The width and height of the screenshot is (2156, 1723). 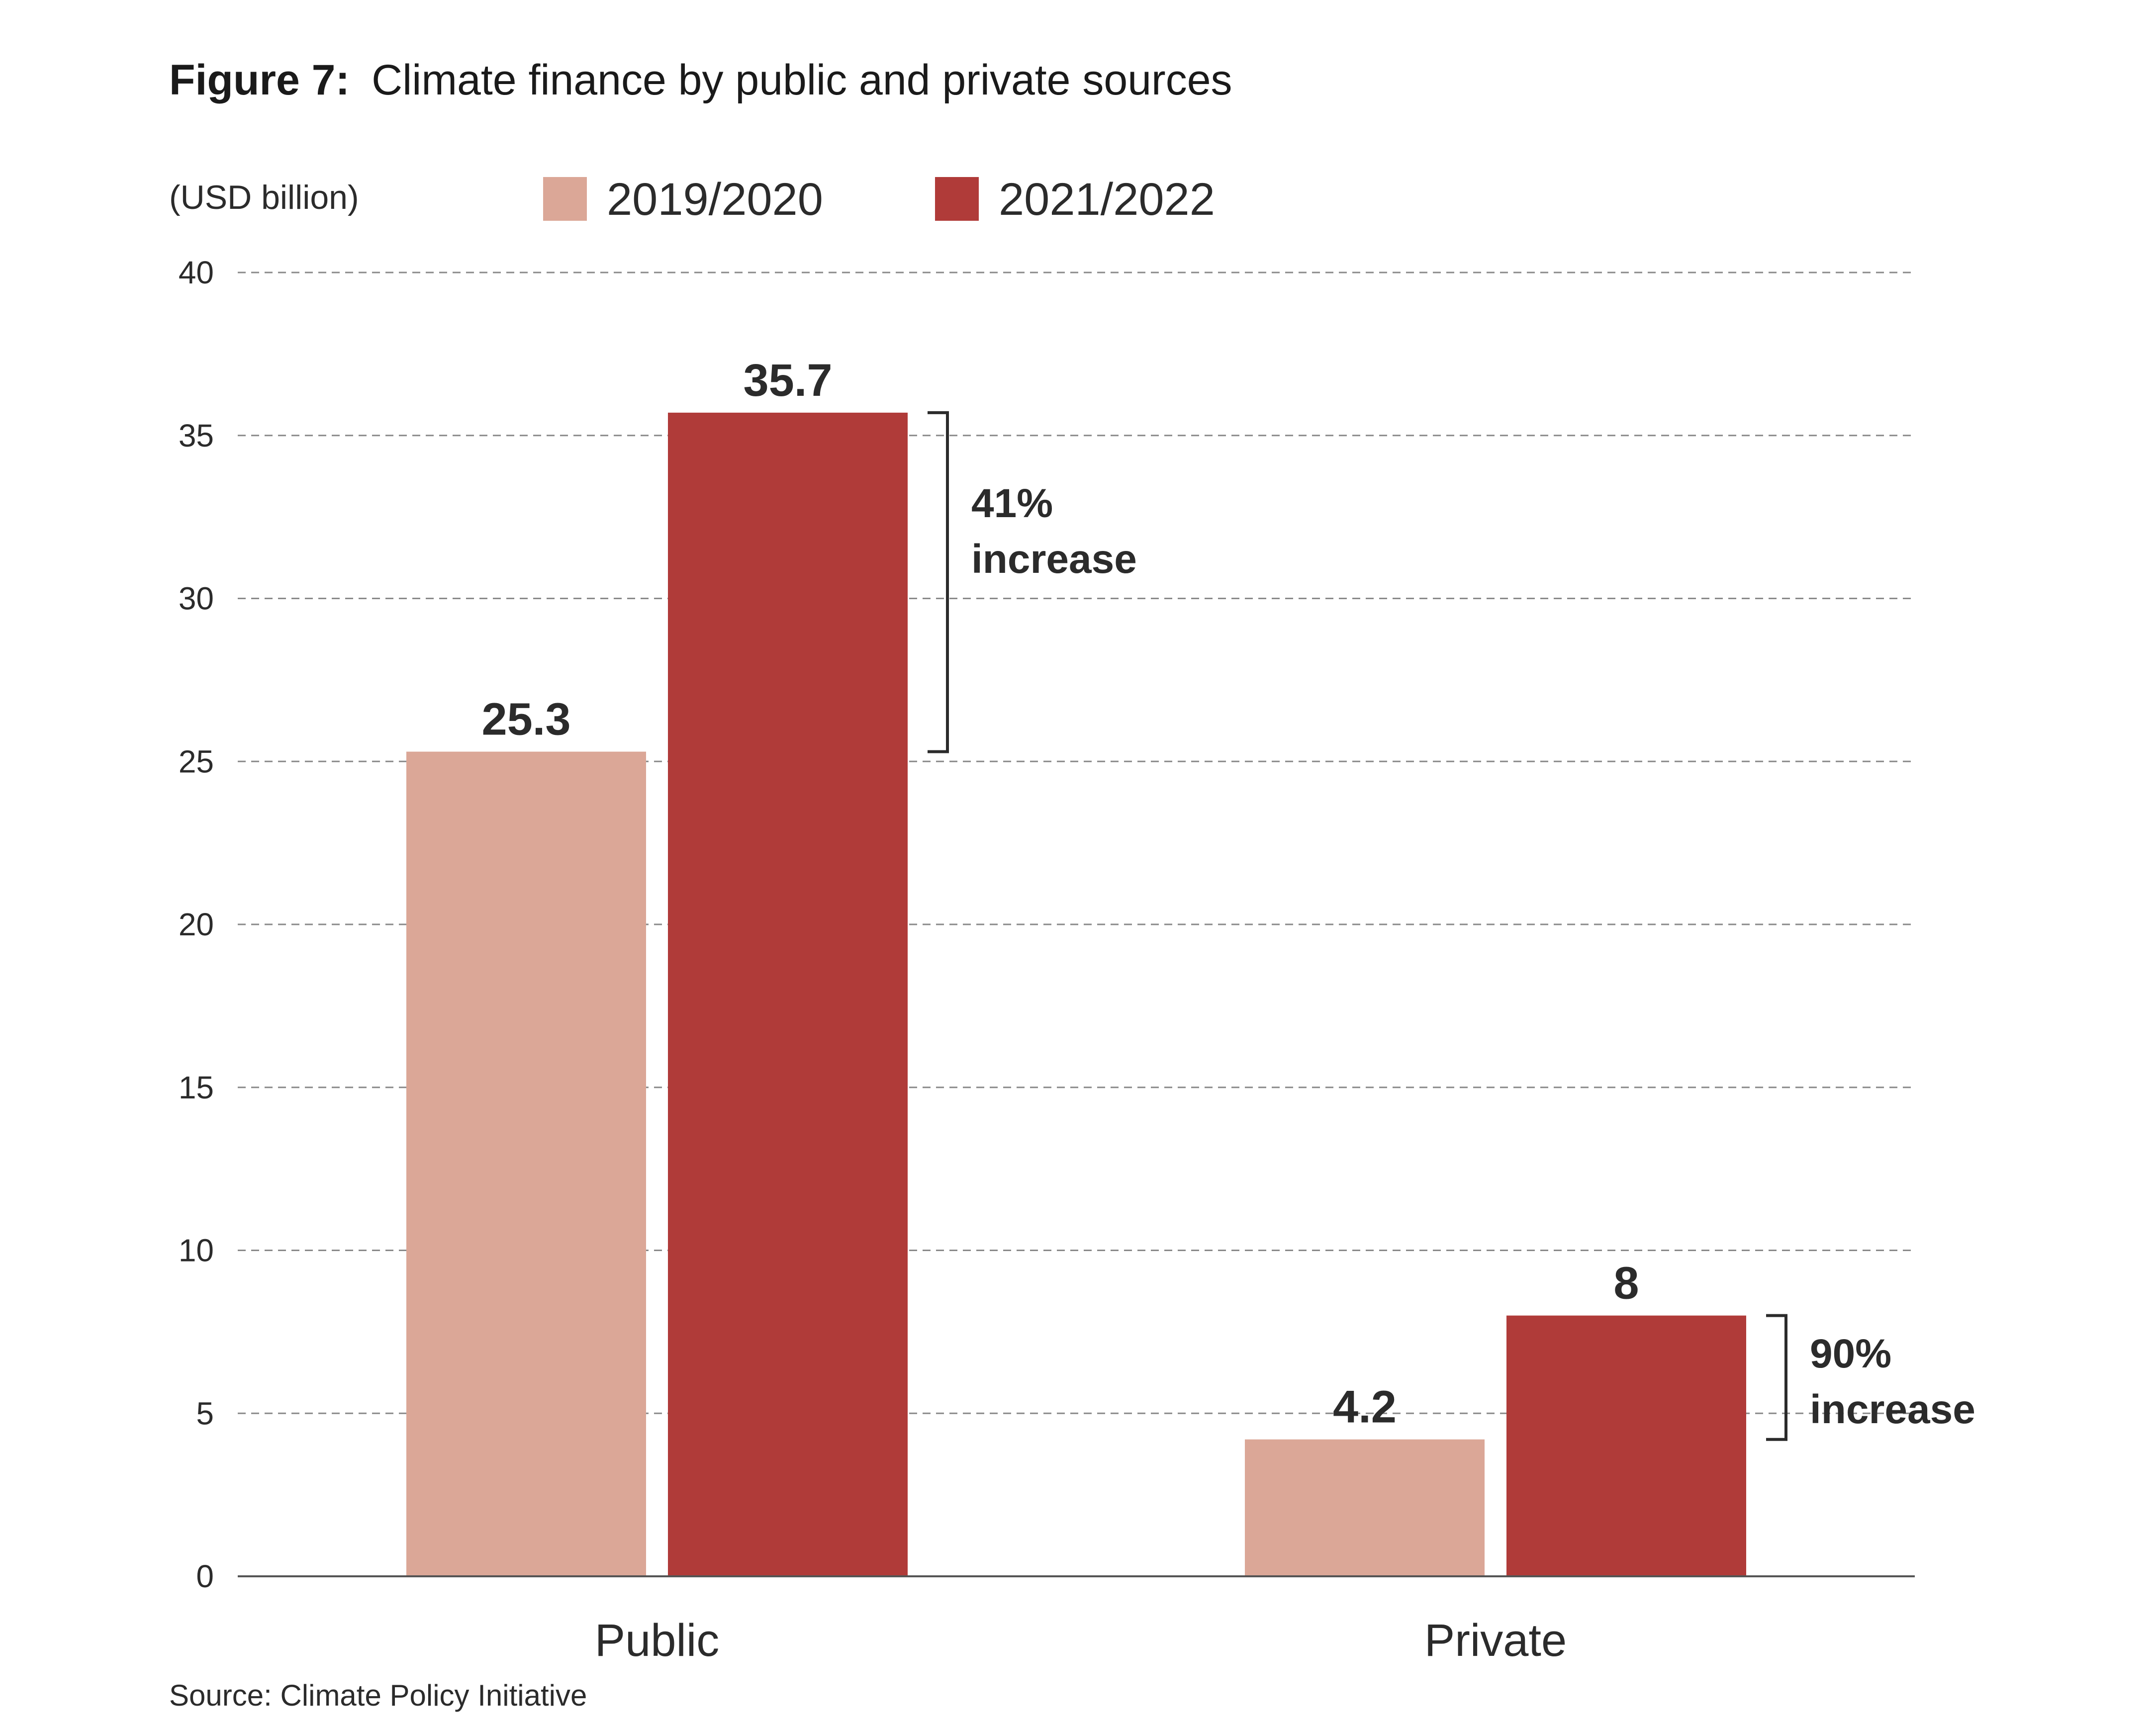 I want to click on unit-label: (USD billion), so click(x=264, y=197).